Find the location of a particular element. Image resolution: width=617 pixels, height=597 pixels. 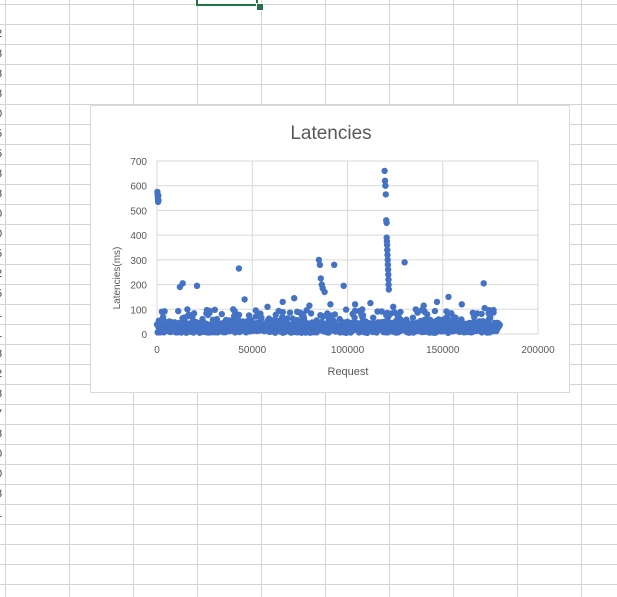

y-tick-label: 0 is located at coordinates (144, 335).